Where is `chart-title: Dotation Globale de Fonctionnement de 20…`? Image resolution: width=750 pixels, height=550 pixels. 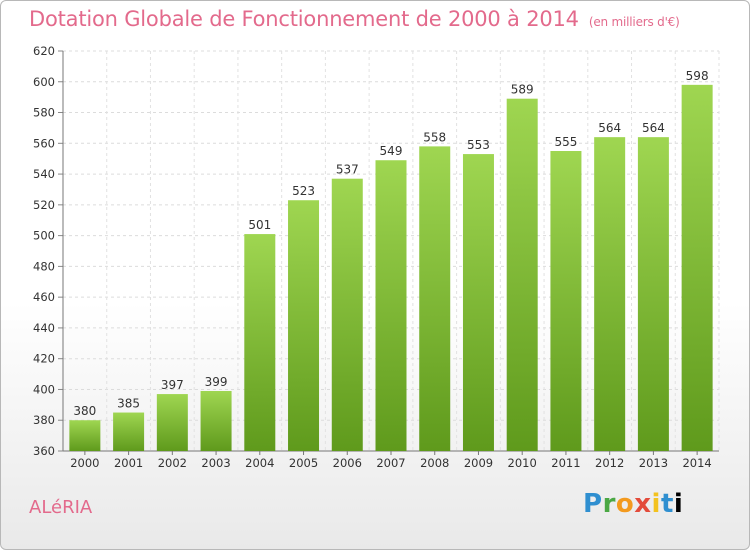
chart-title: Dotation Globale de Fonctionnement de 20… is located at coordinates (354, 19).